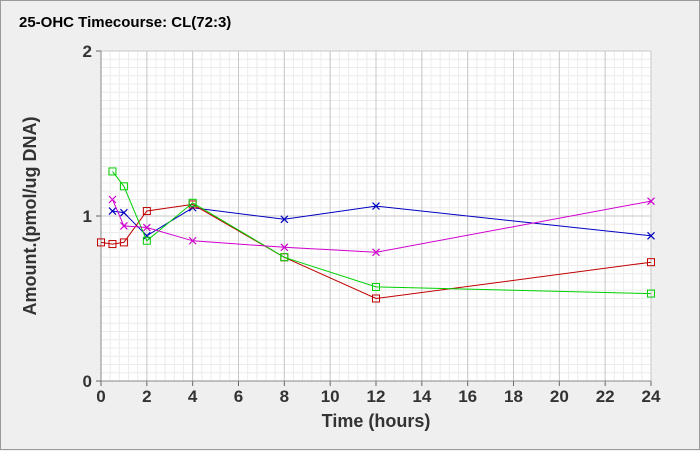 This screenshot has height=451, width=700. What do you see at coordinates (87, 51) in the screenshot?
I see `y-tick-label: 2` at bounding box center [87, 51].